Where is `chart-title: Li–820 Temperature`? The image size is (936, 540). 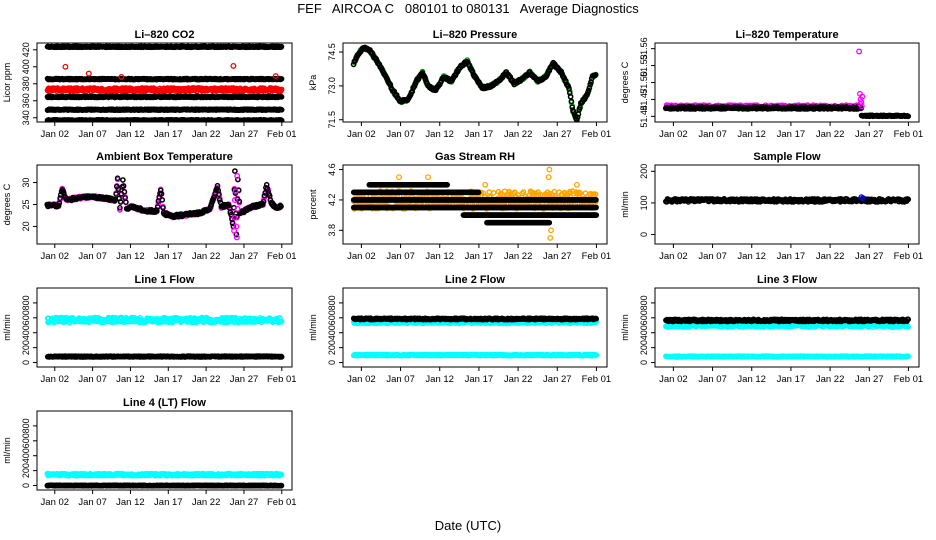 chart-title: Li–820 Temperature is located at coordinates (786, 35).